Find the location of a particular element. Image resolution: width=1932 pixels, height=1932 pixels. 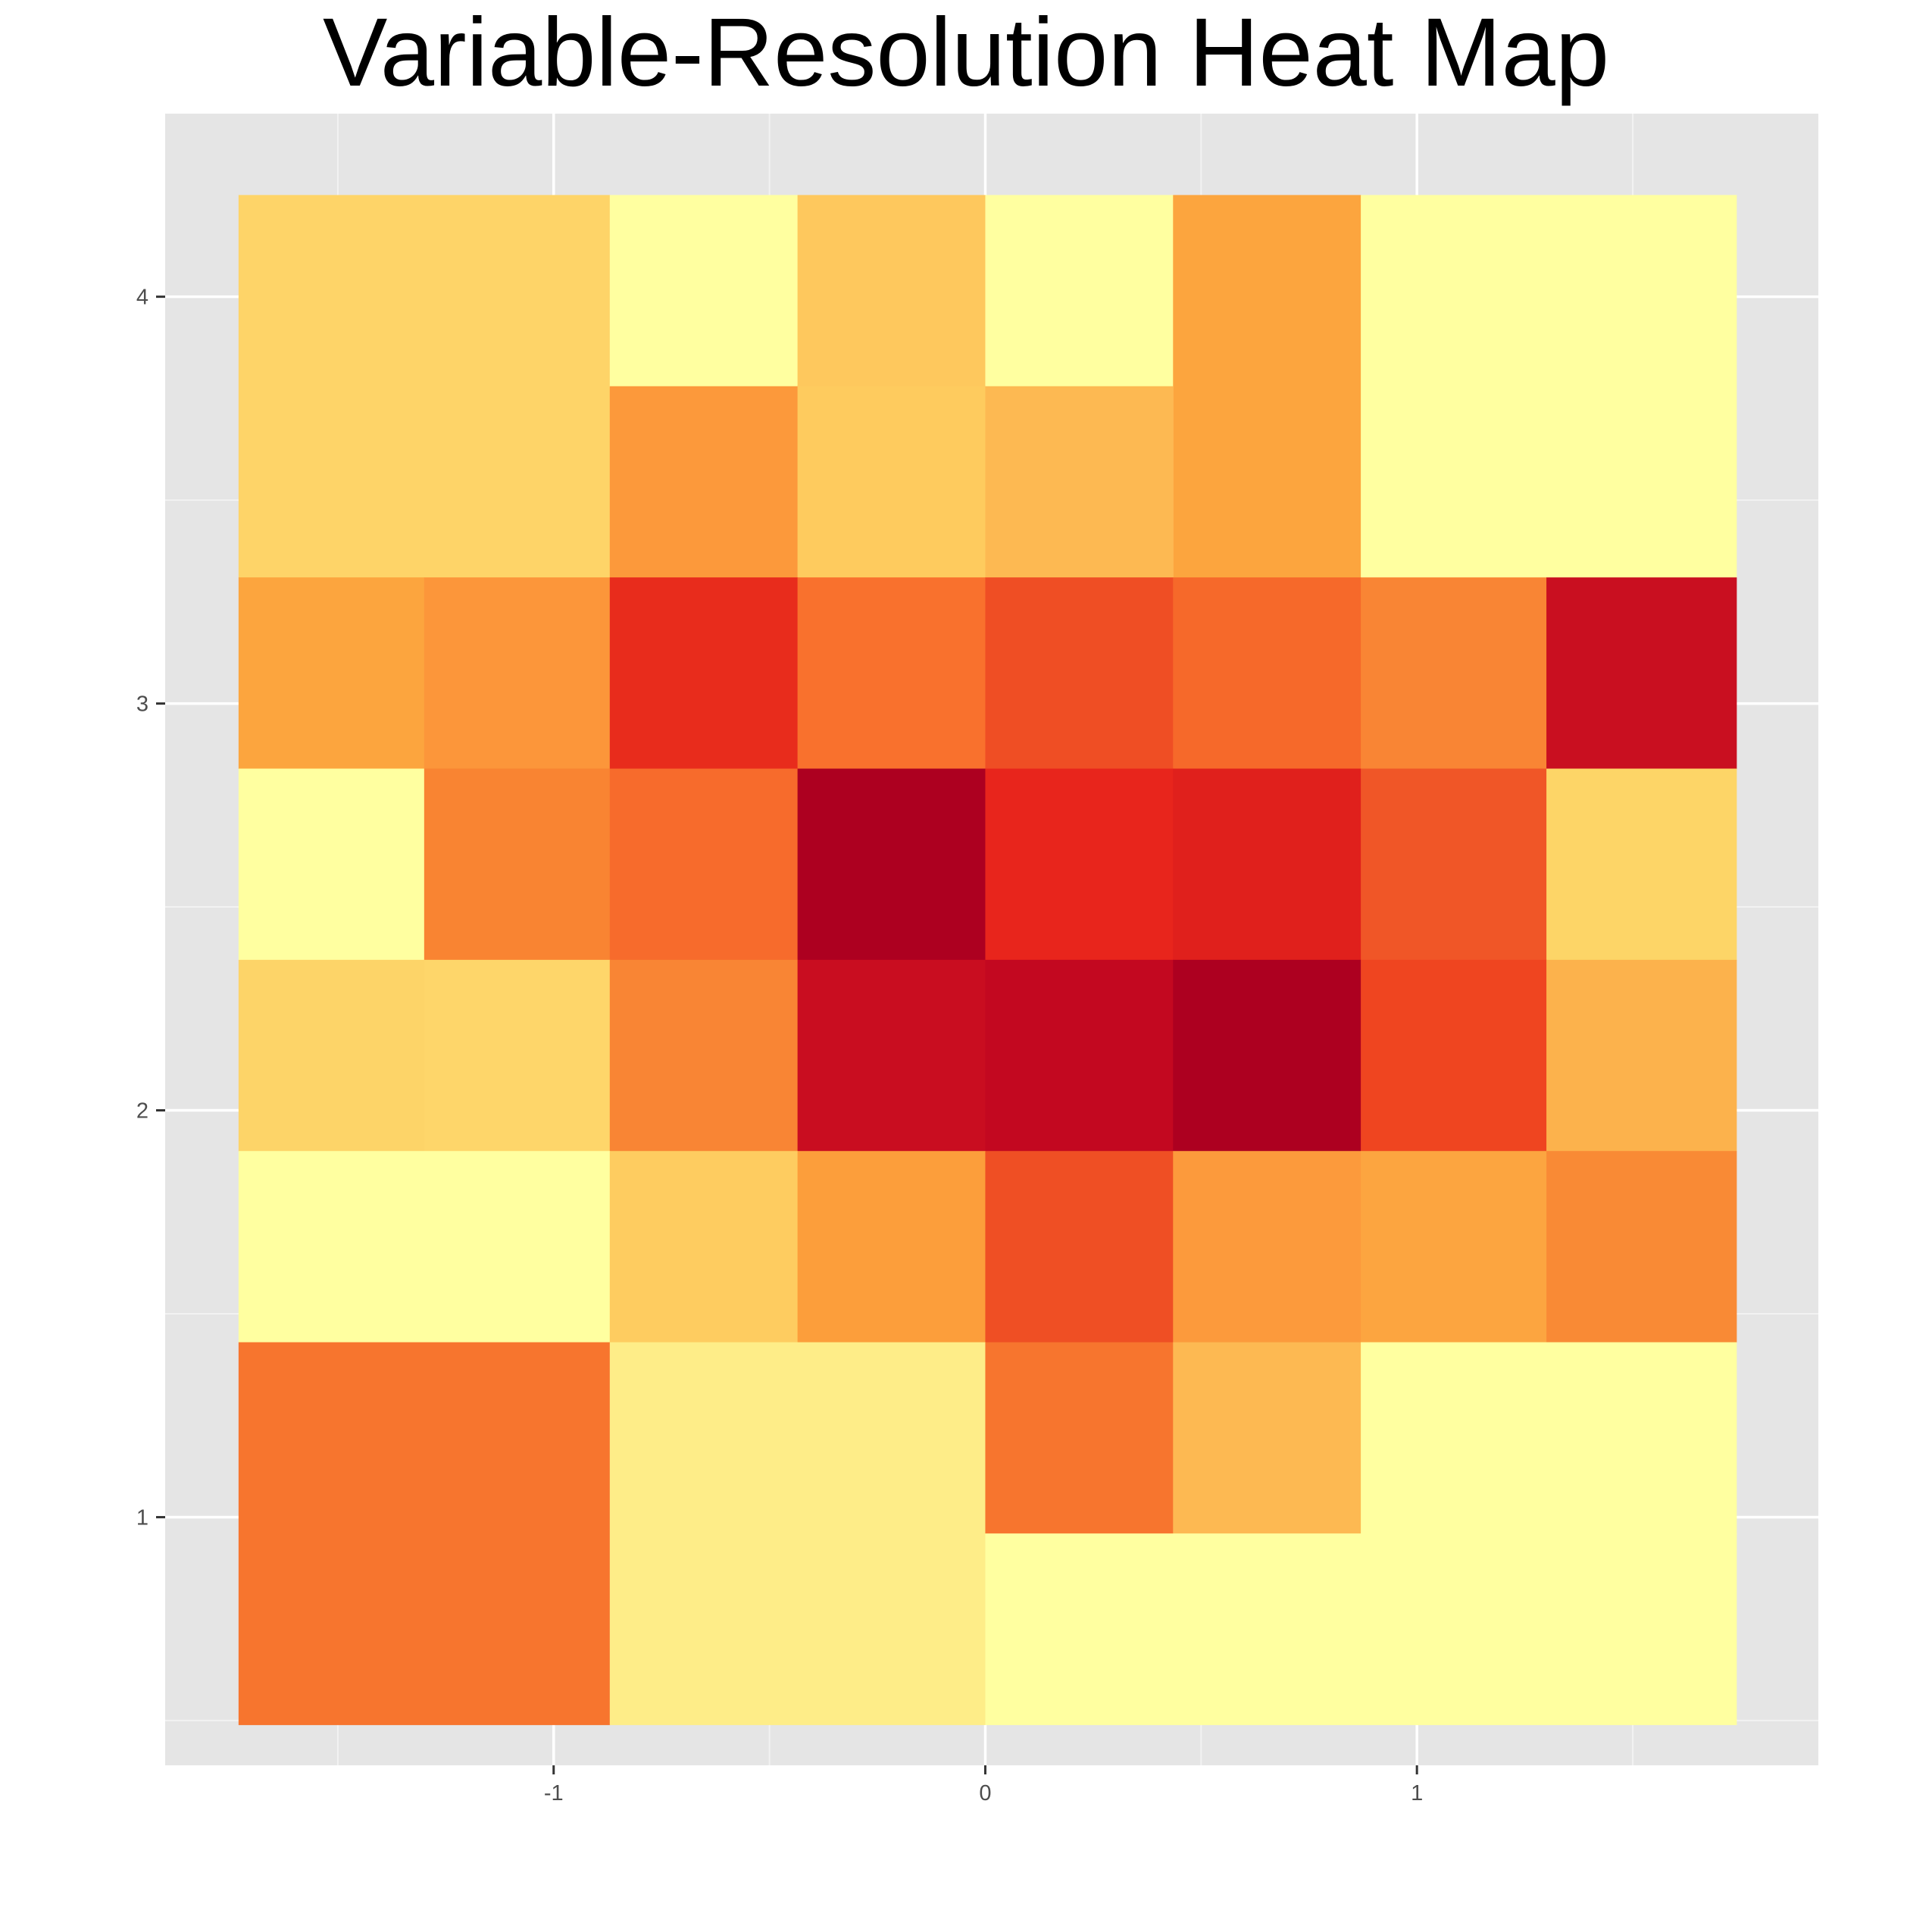

y-axis: 1 2 3 4 is located at coordinates (150, 908).